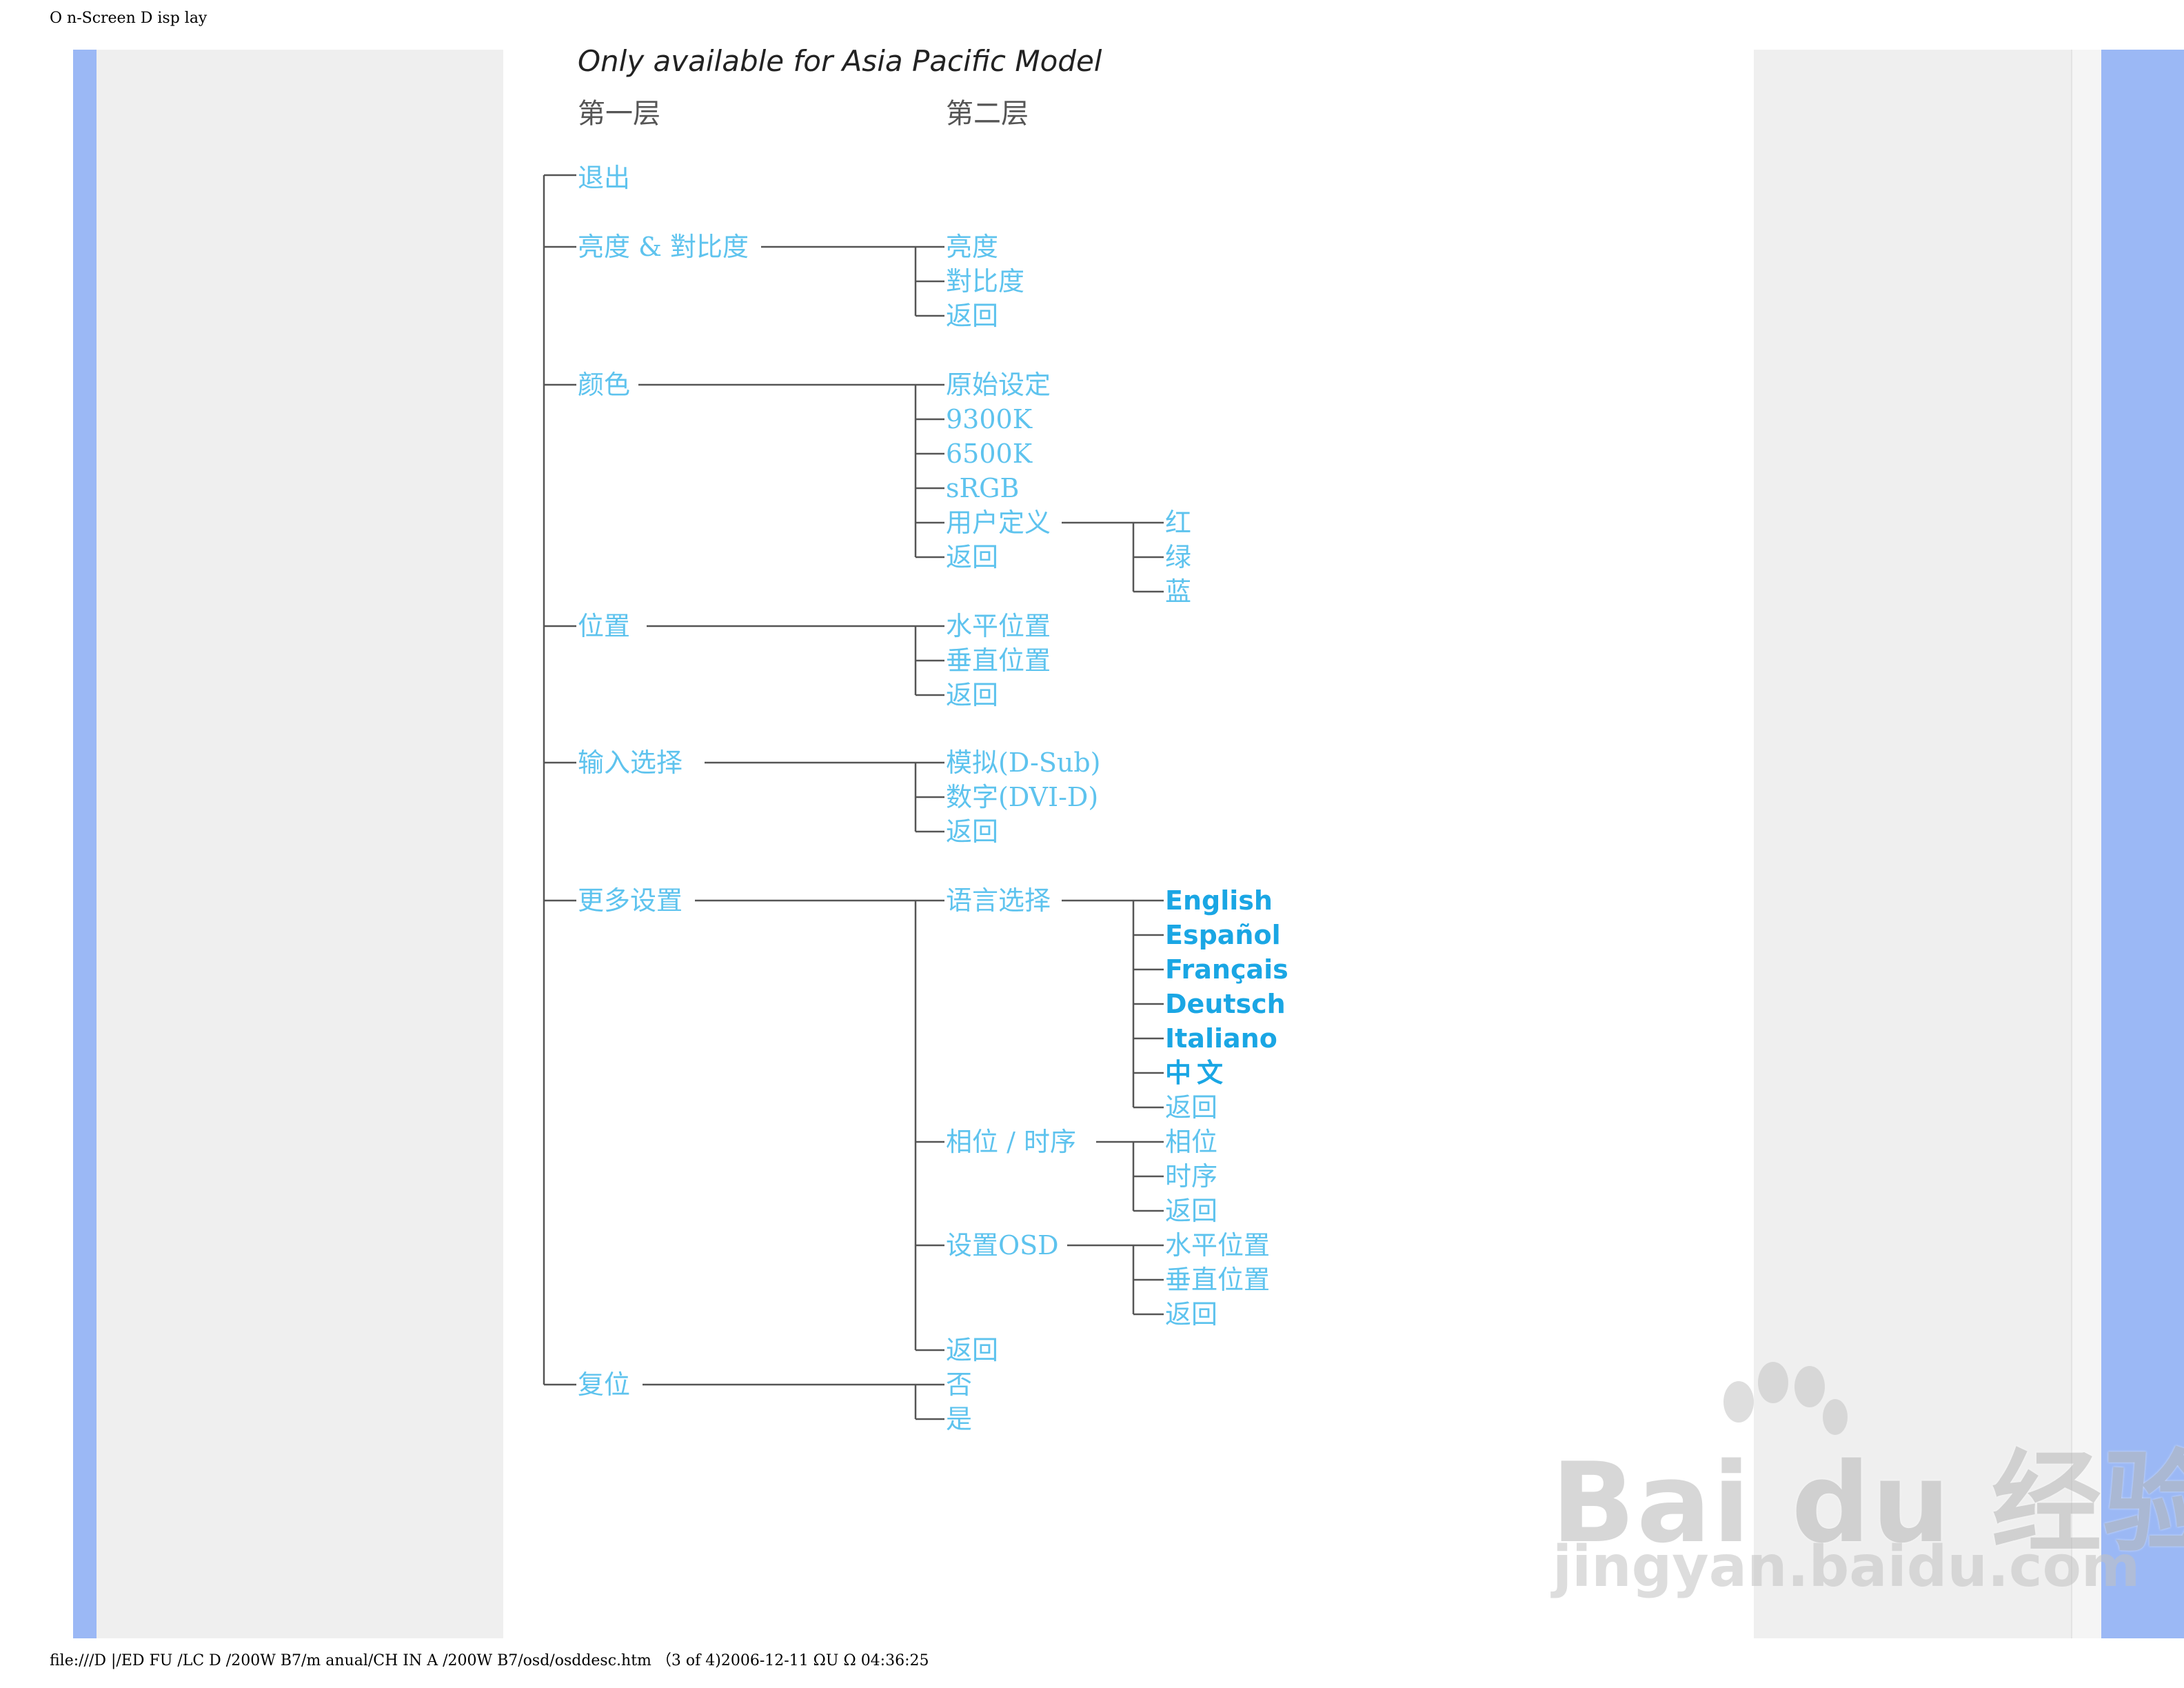 This screenshot has width=2184, height=1688. What do you see at coordinates (2142, 844) in the screenshot?
I see `right-blue-bar` at bounding box center [2142, 844].